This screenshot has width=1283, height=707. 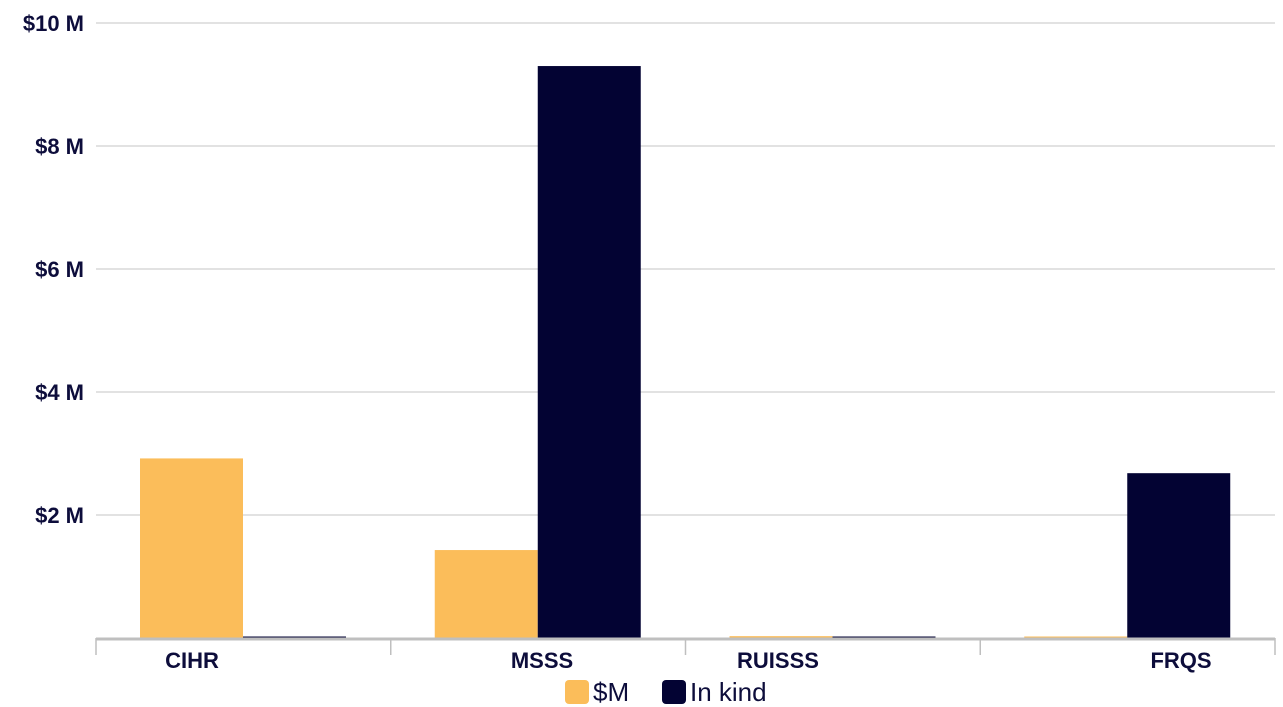 What do you see at coordinates (1076, 637) in the screenshot?
I see `bar-money-frqs` at bounding box center [1076, 637].